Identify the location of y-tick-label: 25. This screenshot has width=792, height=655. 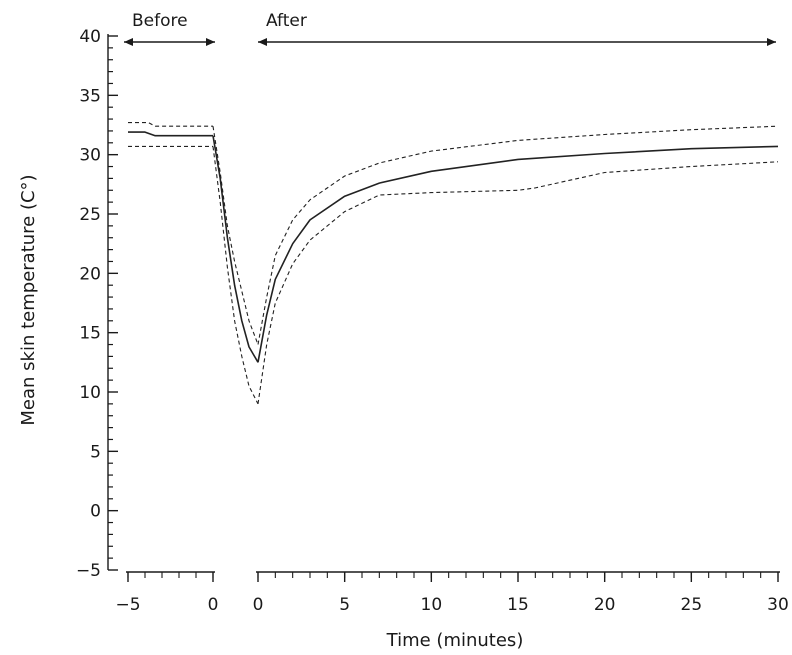
(90, 215).